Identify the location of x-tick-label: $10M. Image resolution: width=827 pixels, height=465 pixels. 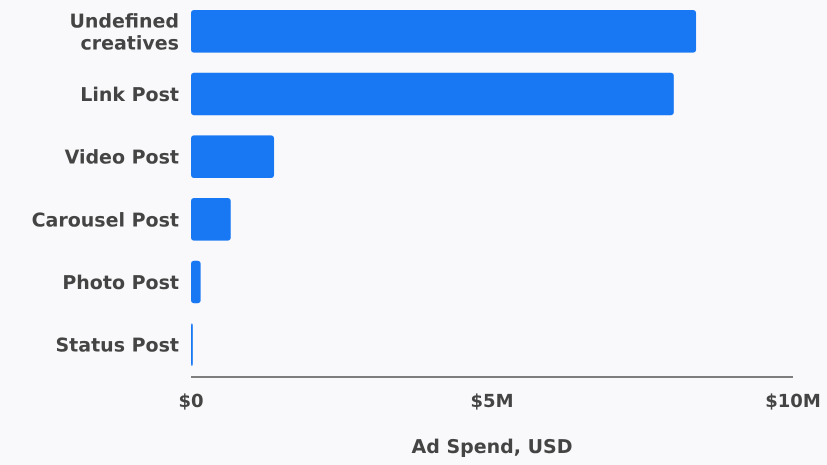
(793, 401).